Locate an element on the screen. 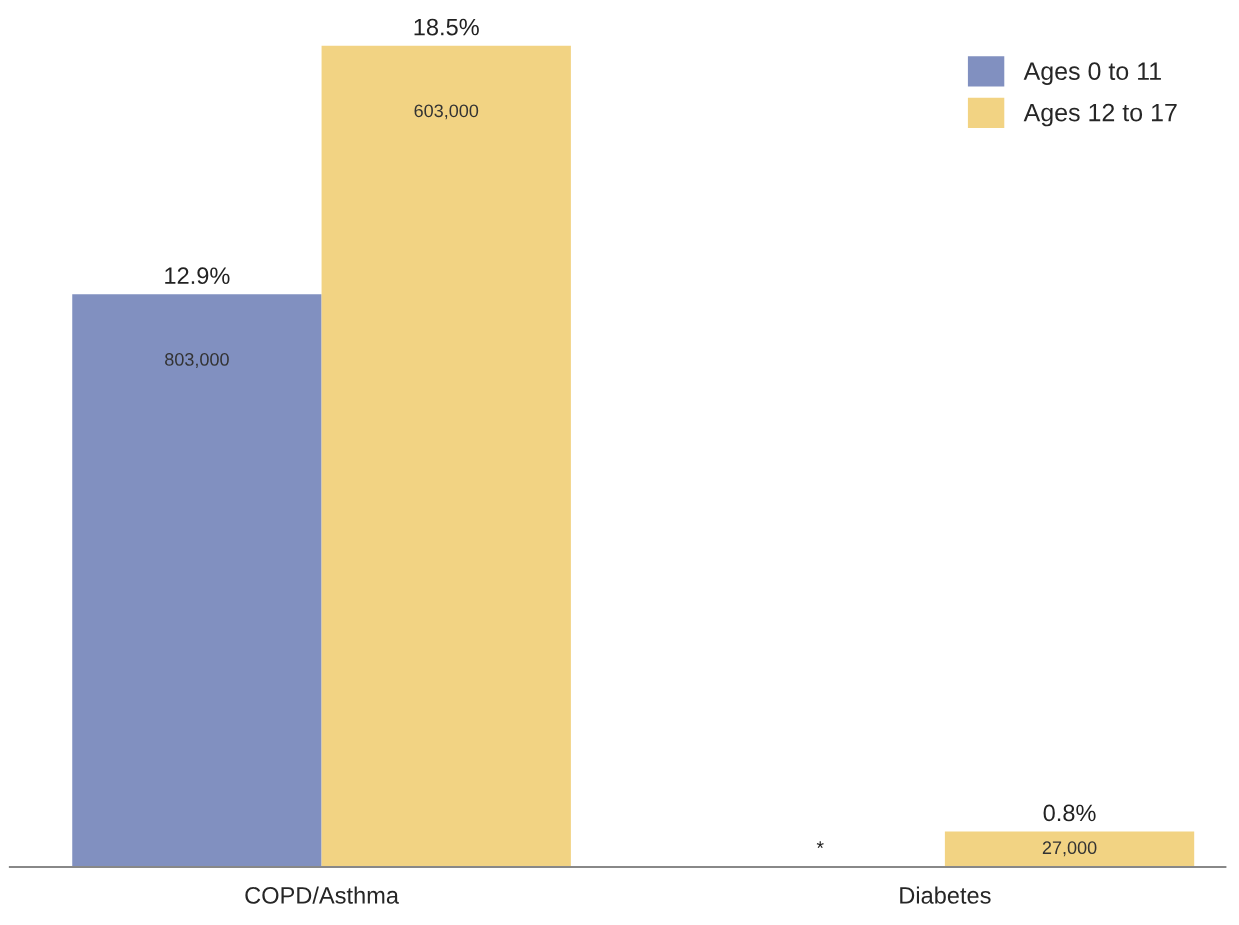 This screenshot has width=1239, height=925. x-tick-label: COPD/Asthma is located at coordinates (322, 895).